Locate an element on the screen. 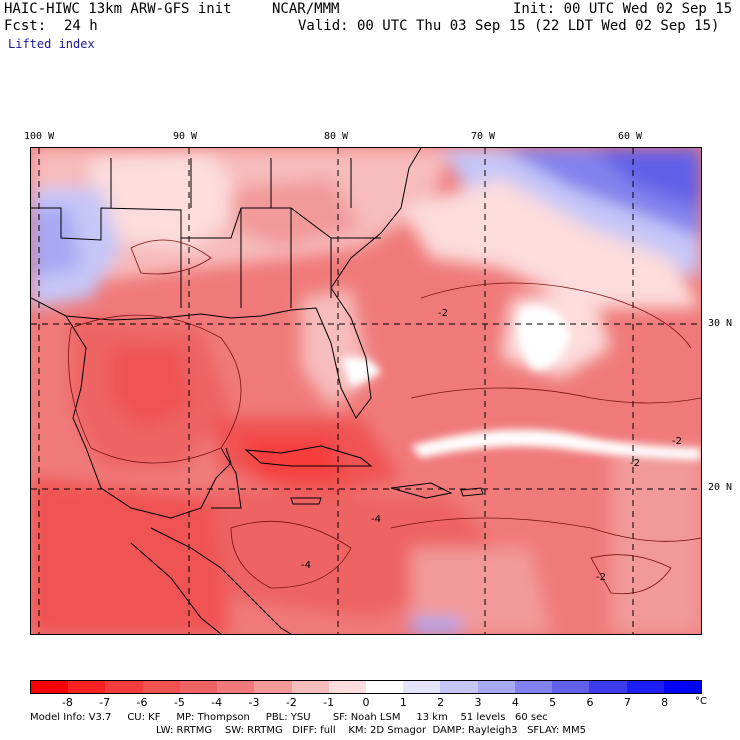  colorbar-tick-label: 2 is located at coordinates (441, 702).